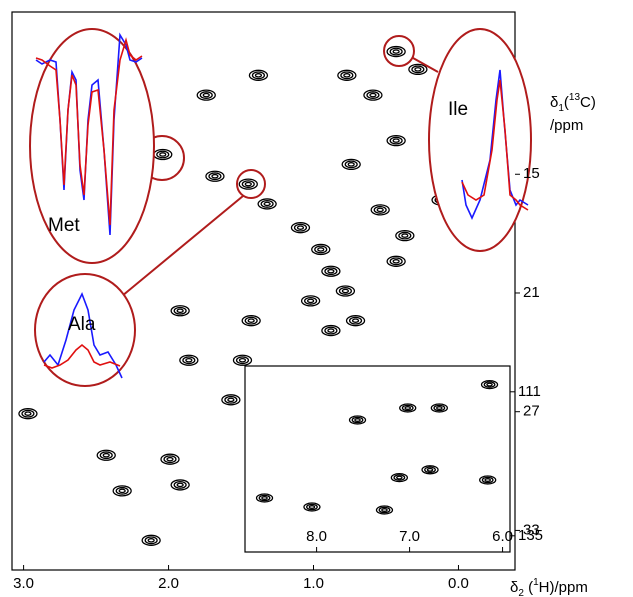 This screenshot has width=633, height=597. What do you see at coordinates (168, 583) in the screenshot?
I see `x-tick-label: 2.0` at bounding box center [168, 583].